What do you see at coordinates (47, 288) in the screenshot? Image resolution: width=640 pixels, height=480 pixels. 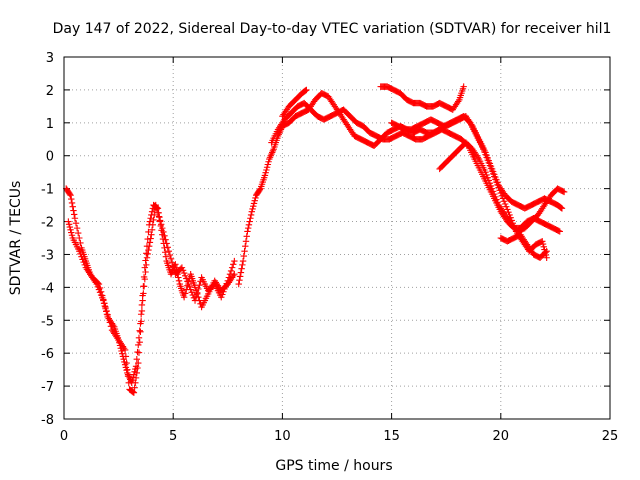 I see `y-tick-label: -4` at bounding box center [47, 288].